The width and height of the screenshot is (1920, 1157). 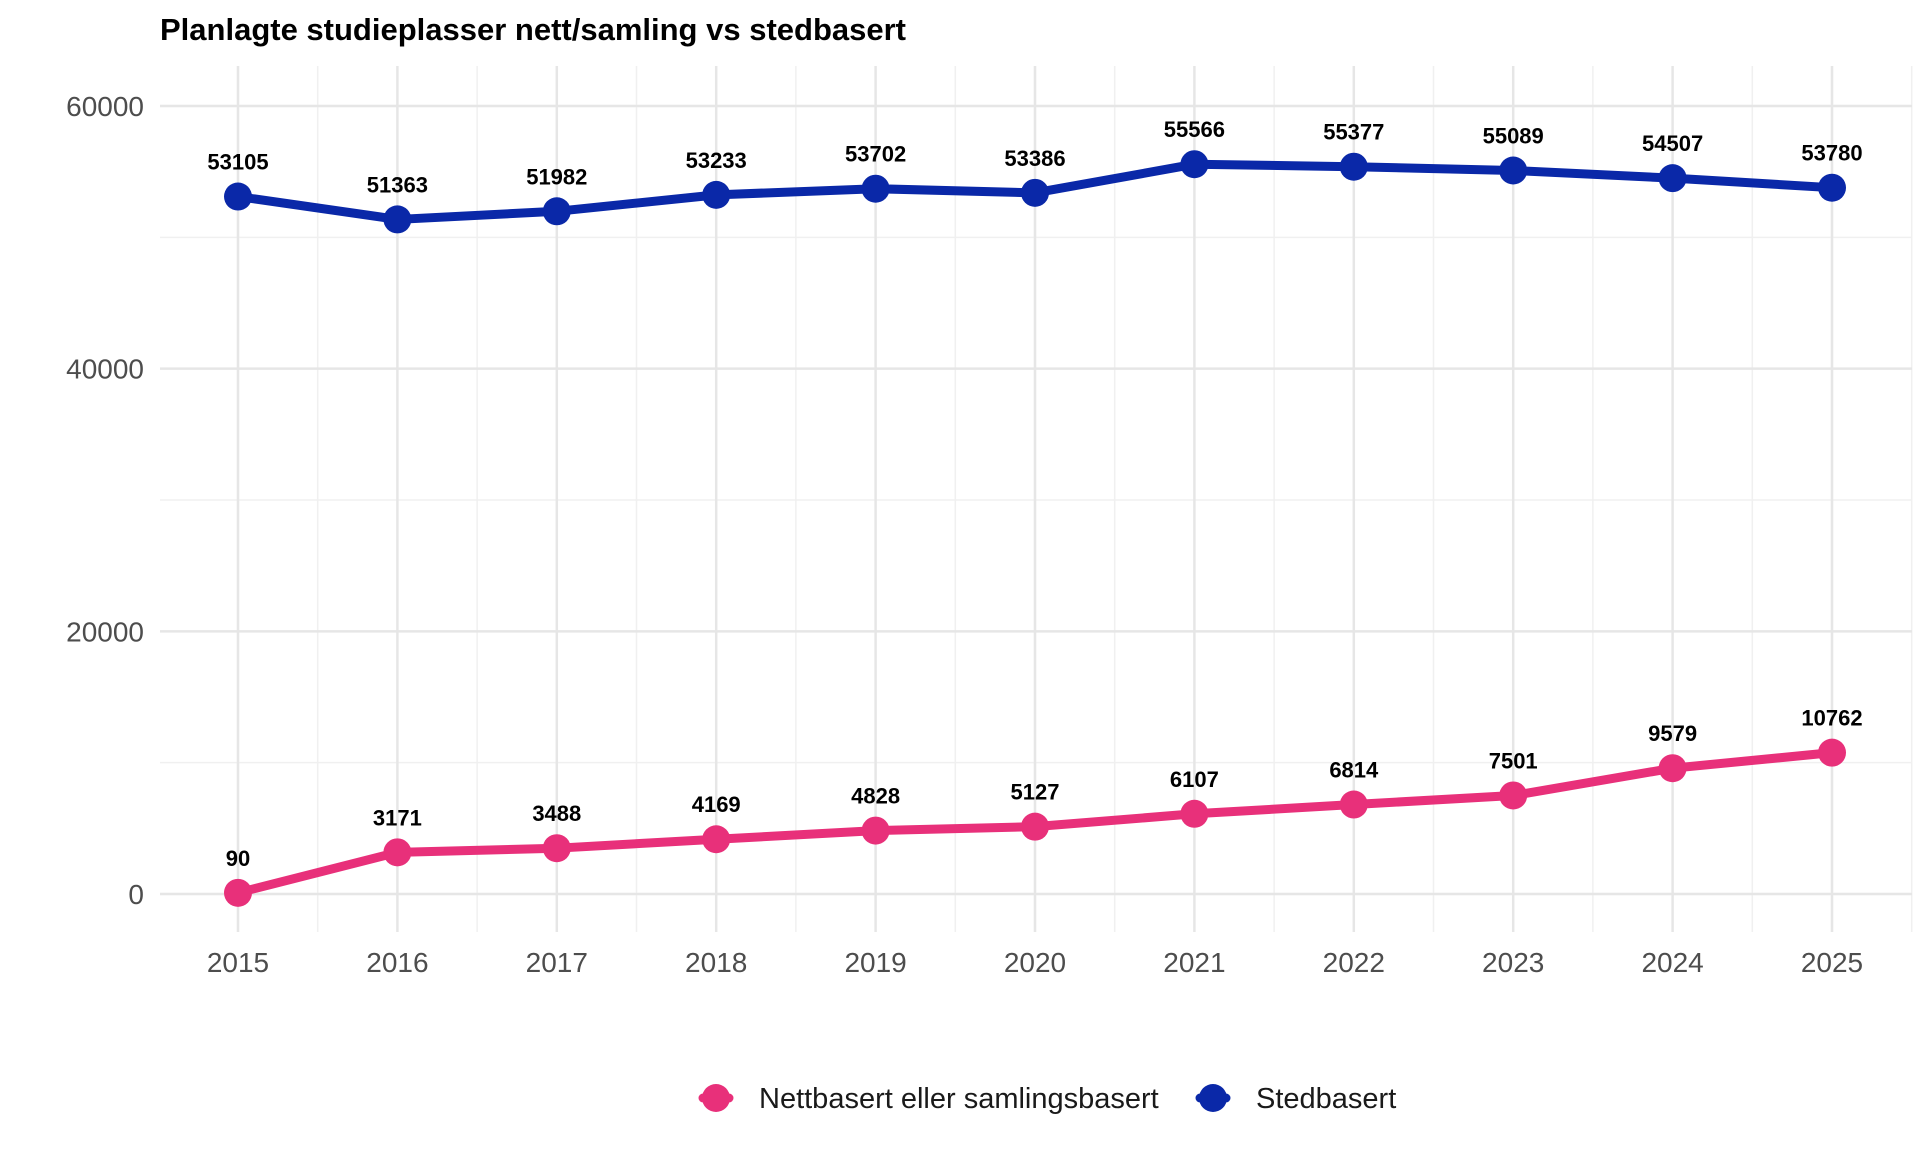 What do you see at coordinates (1034, 158) in the screenshot?
I see `data-label: 53386` at bounding box center [1034, 158].